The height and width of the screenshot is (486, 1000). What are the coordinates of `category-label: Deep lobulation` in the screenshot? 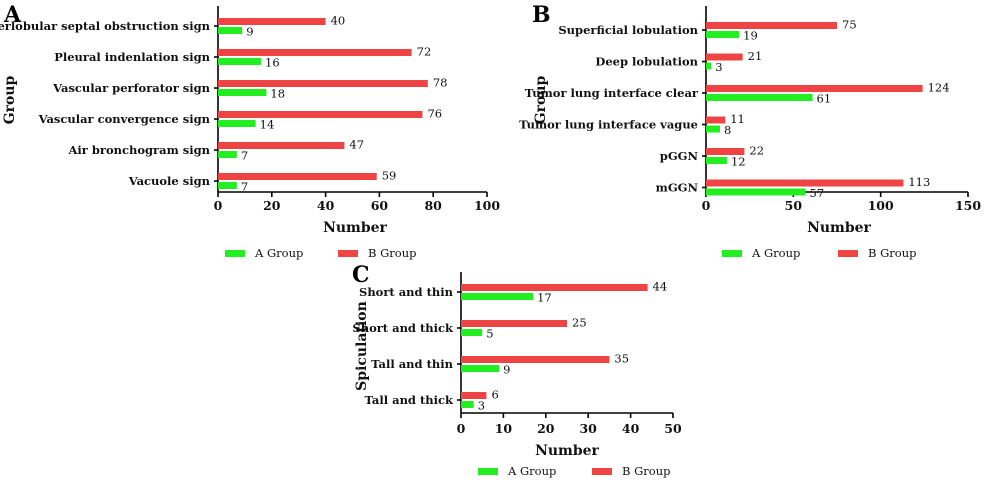 It's located at (646, 62).